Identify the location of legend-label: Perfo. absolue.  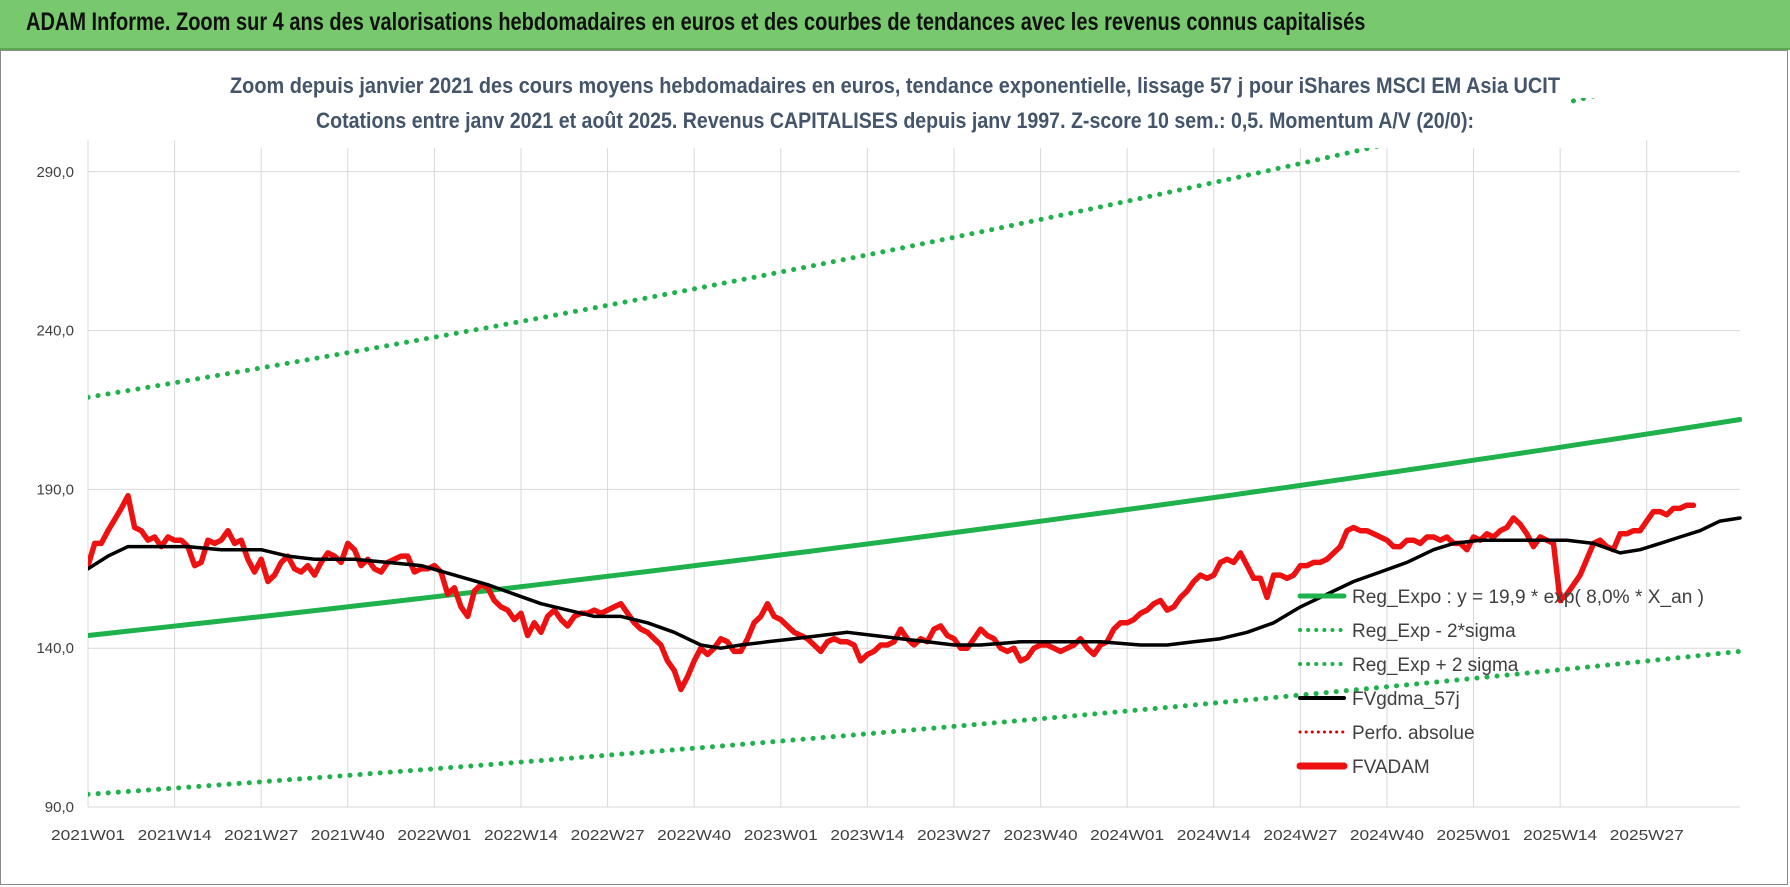
(1413, 733).